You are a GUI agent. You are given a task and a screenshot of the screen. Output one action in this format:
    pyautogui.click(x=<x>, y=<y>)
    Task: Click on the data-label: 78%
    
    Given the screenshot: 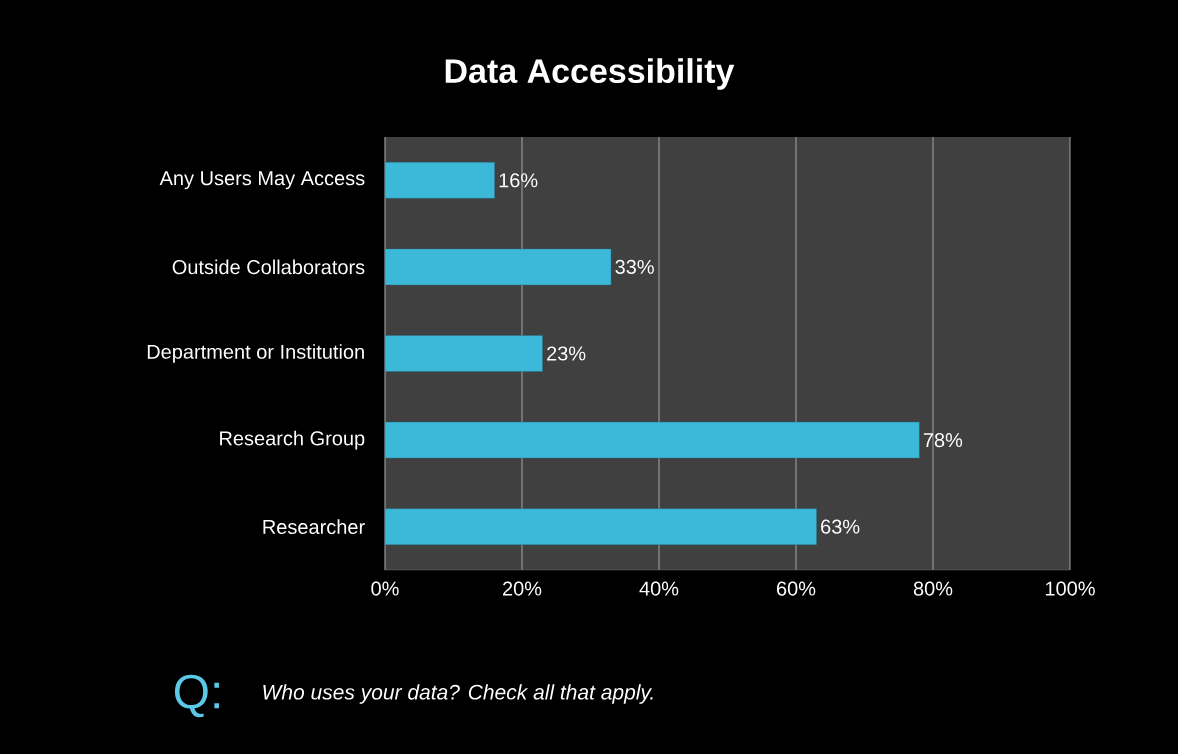 What is the action you would take?
    pyautogui.click(x=943, y=440)
    